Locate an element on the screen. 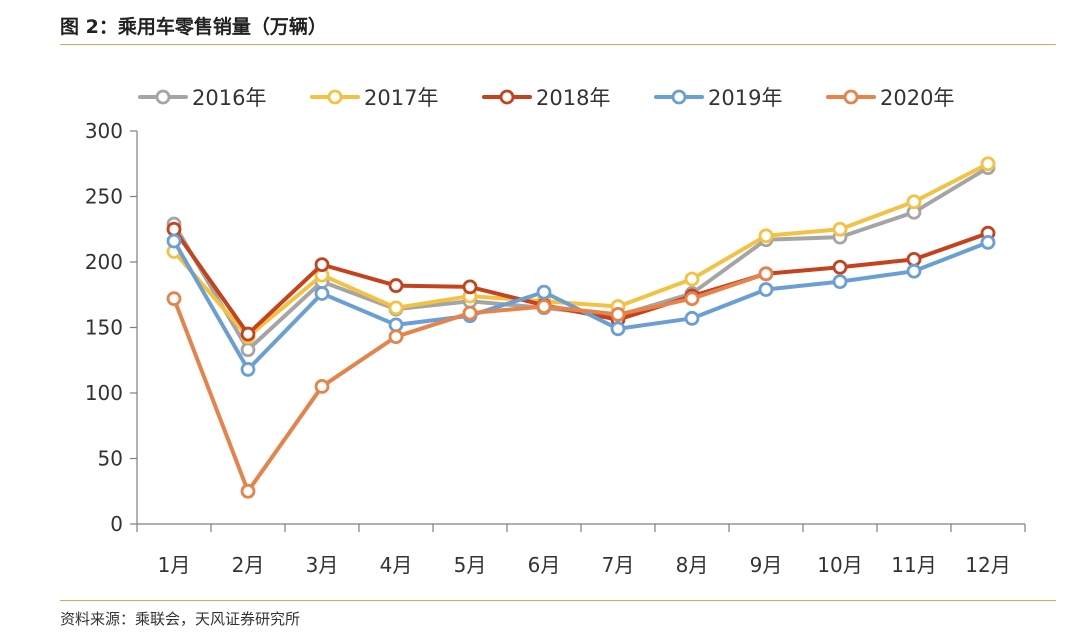  x-tick-label: 9月 is located at coordinates (766, 565).